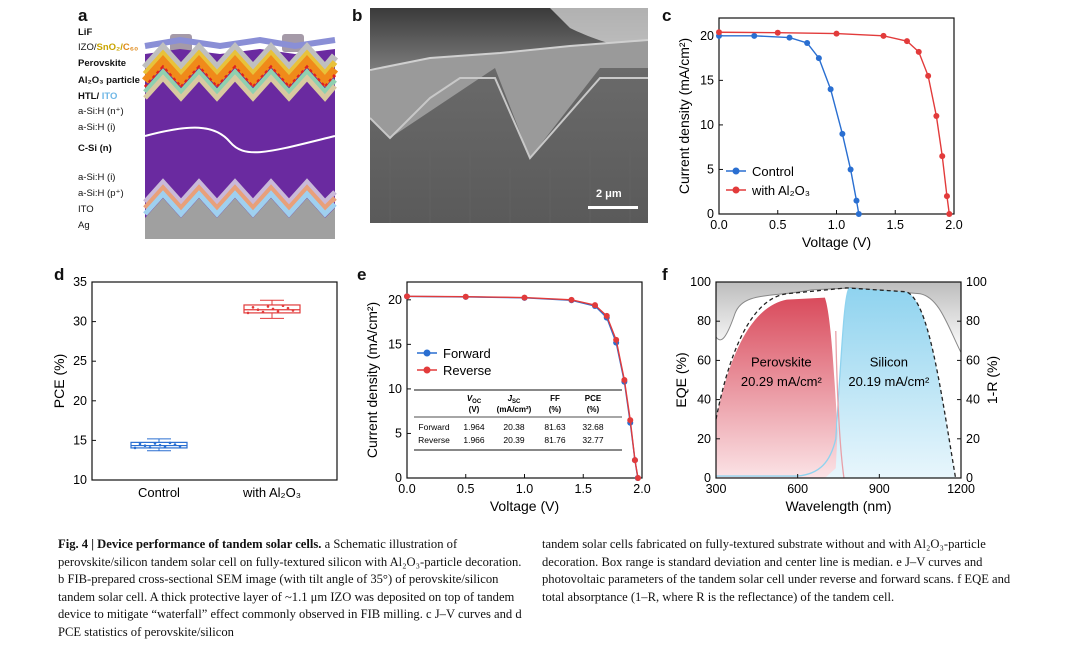  Describe the element at coordinates (609, 194) in the screenshot. I see `scale-bar-label: 2 μm` at that location.